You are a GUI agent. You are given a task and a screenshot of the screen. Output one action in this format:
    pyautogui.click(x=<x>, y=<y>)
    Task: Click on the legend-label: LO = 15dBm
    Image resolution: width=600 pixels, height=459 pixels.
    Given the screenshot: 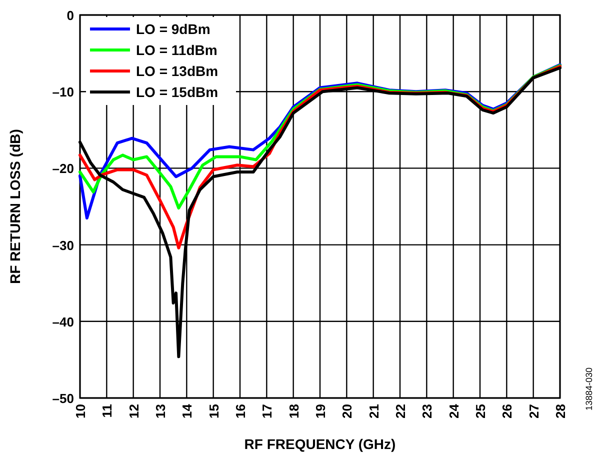 What is the action you would take?
    pyautogui.click(x=177, y=92)
    